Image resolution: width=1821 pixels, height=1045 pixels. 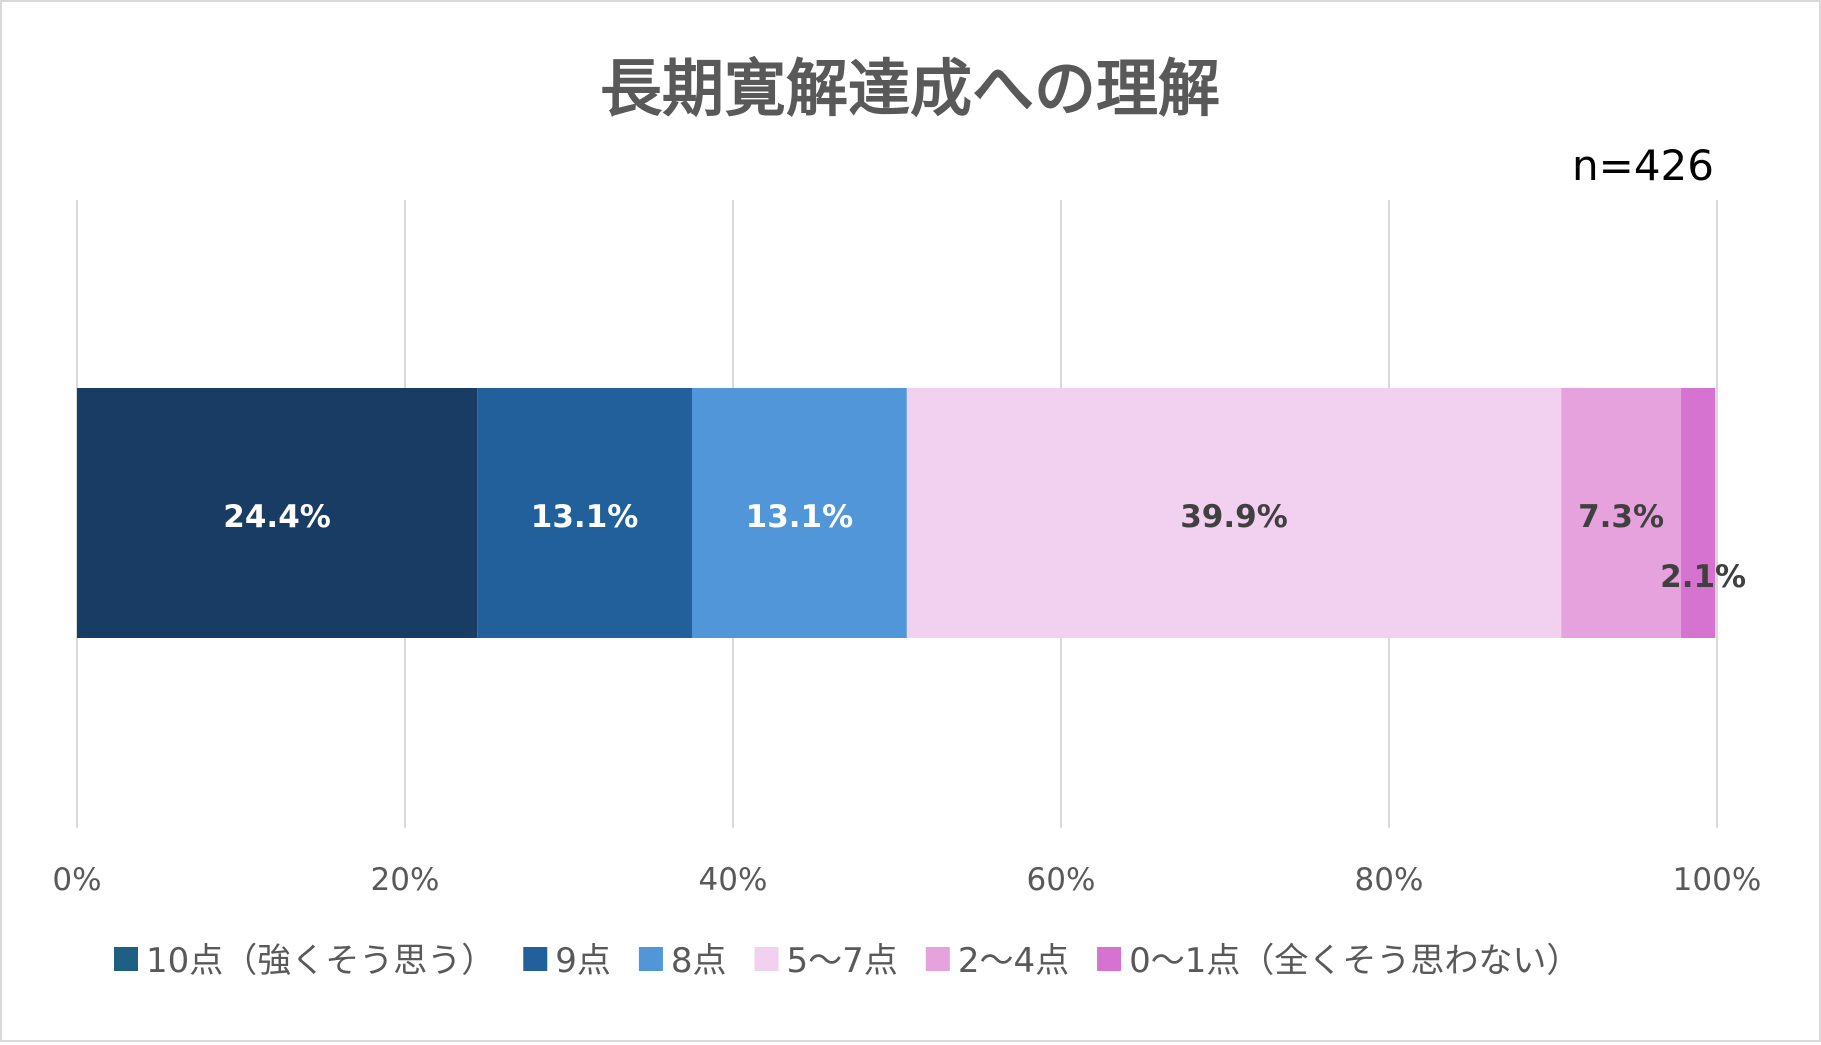 What do you see at coordinates (1717, 880) in the screenshot?
I see `x-tick-label: 100%` at bounding box center [1717, 880].